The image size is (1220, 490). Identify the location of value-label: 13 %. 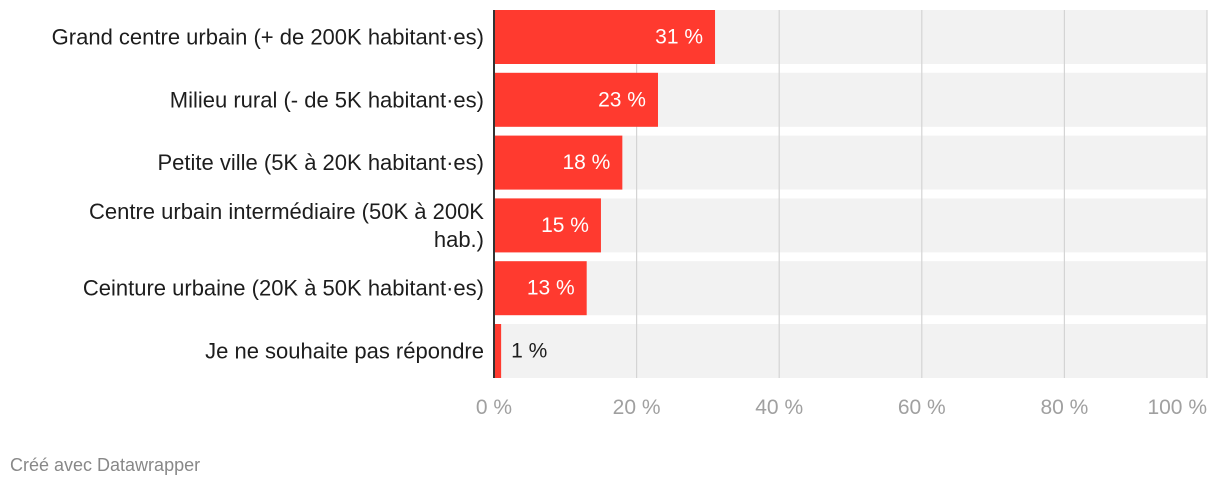
(551, 288).